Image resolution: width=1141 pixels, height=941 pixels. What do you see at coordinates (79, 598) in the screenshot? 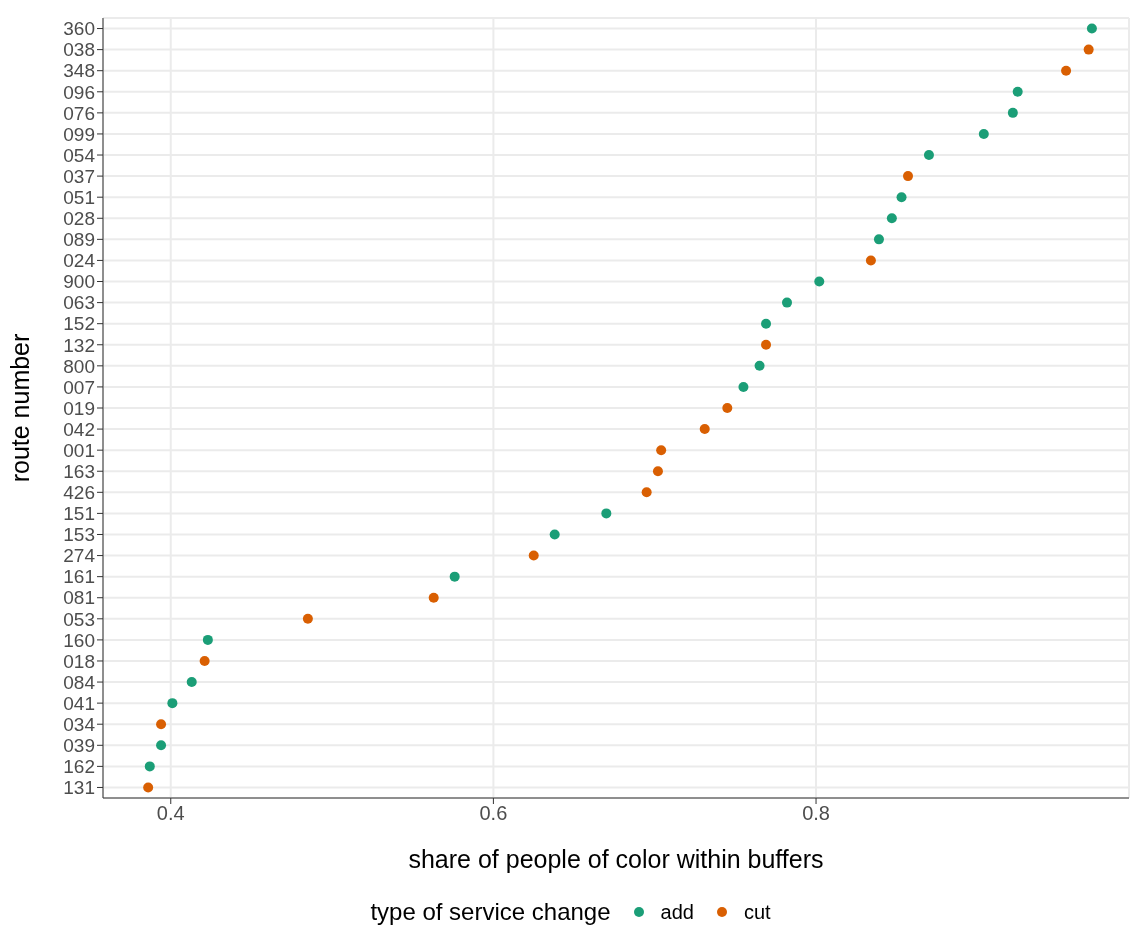
I see `y-tick-label: 081` at bounding box center [79, 598].